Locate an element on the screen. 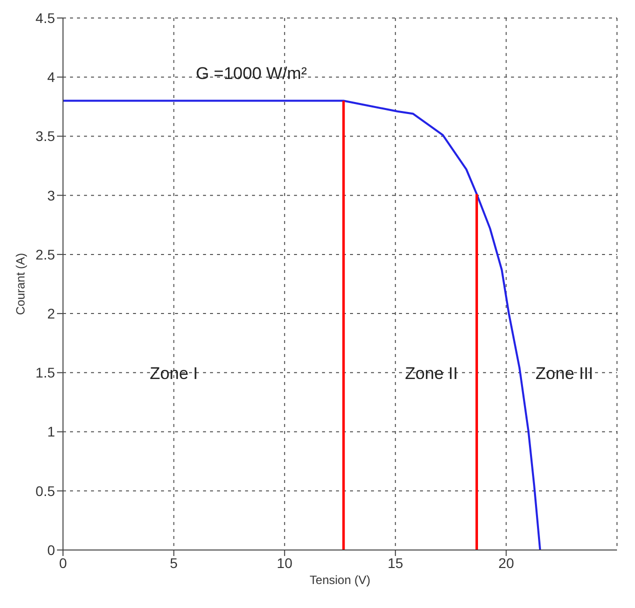 Image resolution: width=635 pixels, height=608 pixels. y-axis-title: Courant (A) is located at coordinates (20, 284).